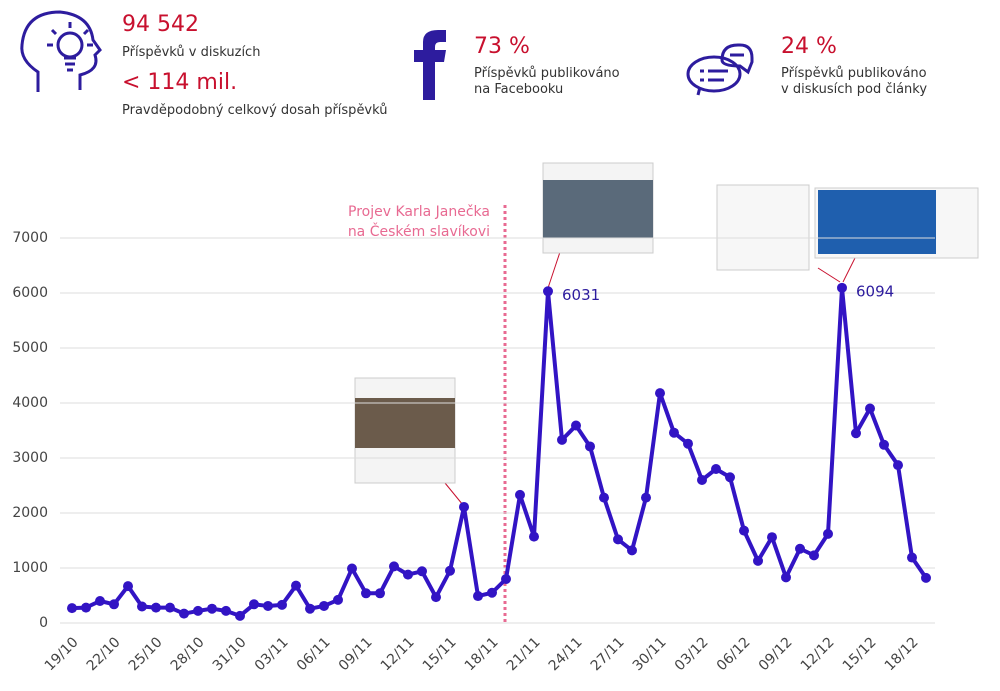 The image size is (1000, 691). Describe the element at coordinates (62, 654) in the screenshot. I see `x-tick-label: 19/10` at that location.